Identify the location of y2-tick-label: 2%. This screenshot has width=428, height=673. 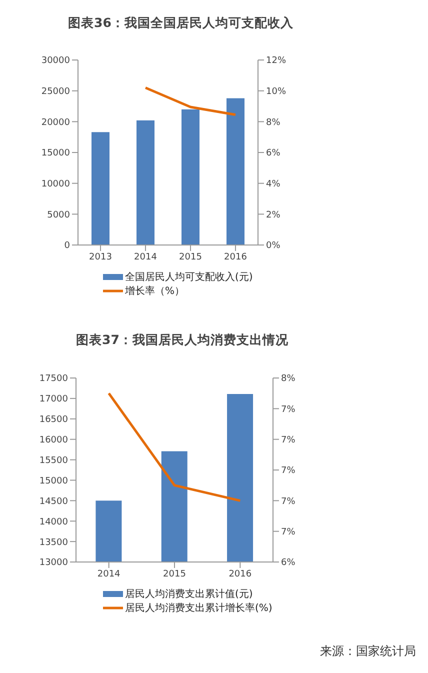
(273, 215).